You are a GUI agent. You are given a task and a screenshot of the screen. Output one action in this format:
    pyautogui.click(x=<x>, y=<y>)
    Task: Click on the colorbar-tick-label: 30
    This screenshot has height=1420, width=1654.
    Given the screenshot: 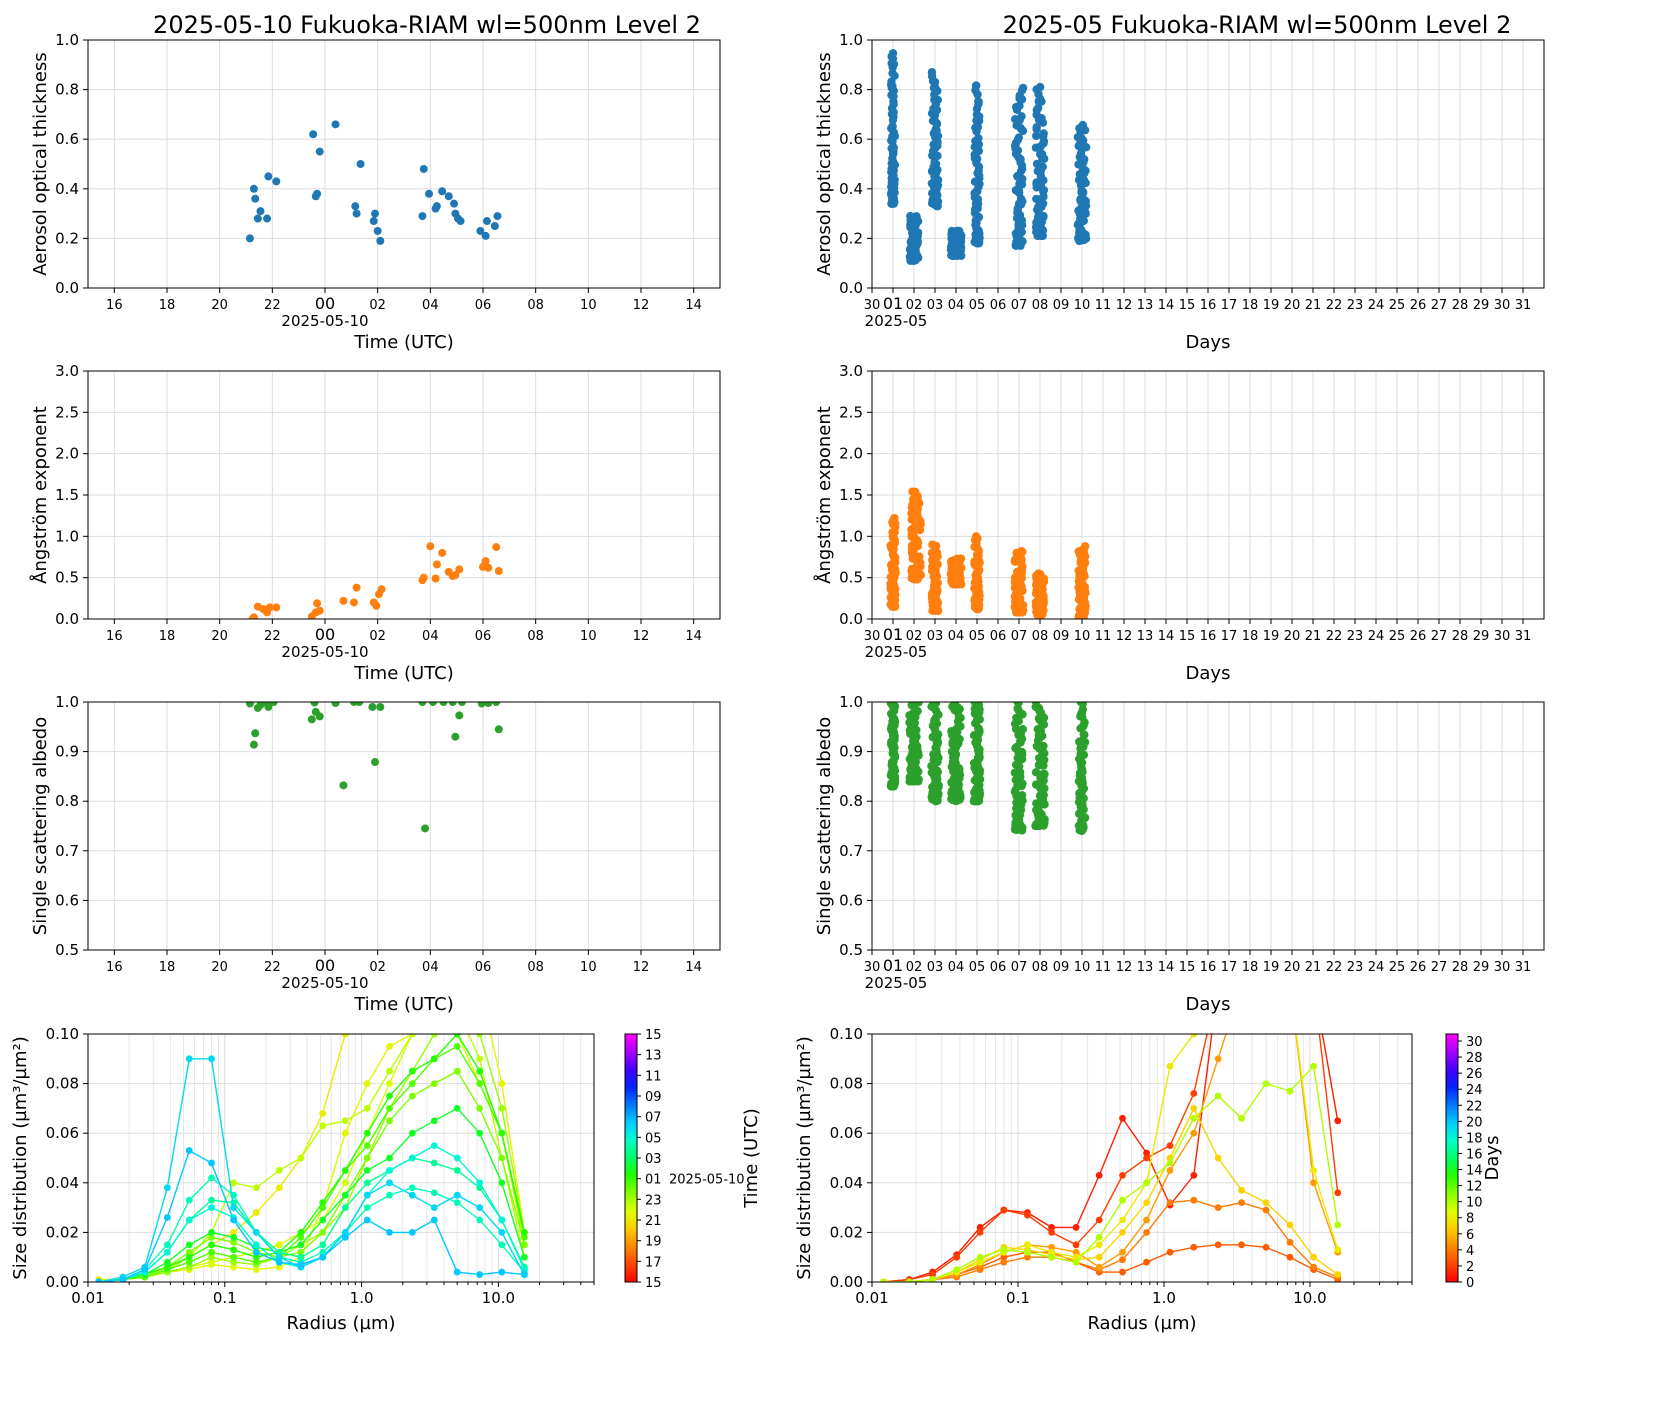 What is the action you would take?
    pyautogui.click(x=1474, y=1042)
    